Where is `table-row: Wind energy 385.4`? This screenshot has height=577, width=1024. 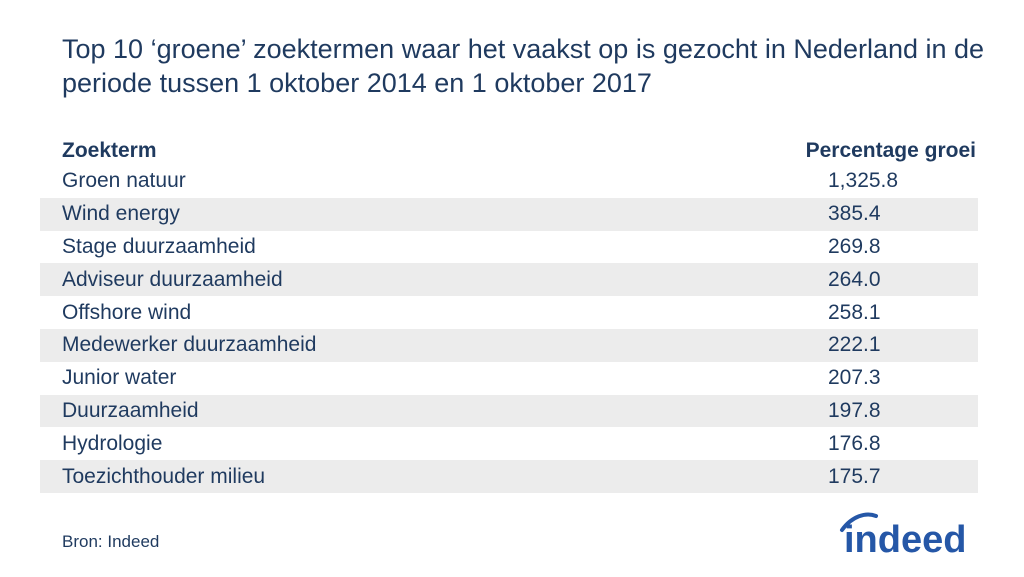
table-row: Wind energy 385.4 is located at coordinates (509, 214).